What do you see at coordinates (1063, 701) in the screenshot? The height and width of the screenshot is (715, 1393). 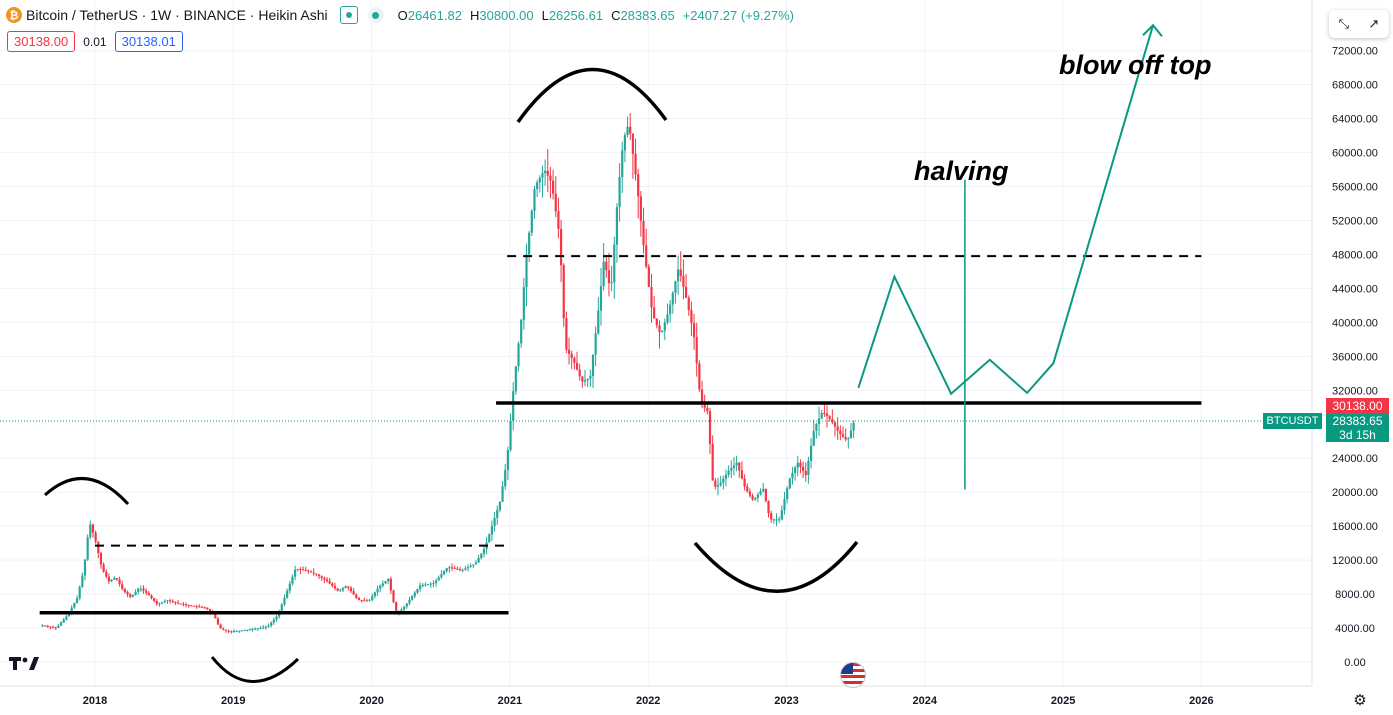 I see `time-tick-label: 2025` at bounding box center [1063, 701].